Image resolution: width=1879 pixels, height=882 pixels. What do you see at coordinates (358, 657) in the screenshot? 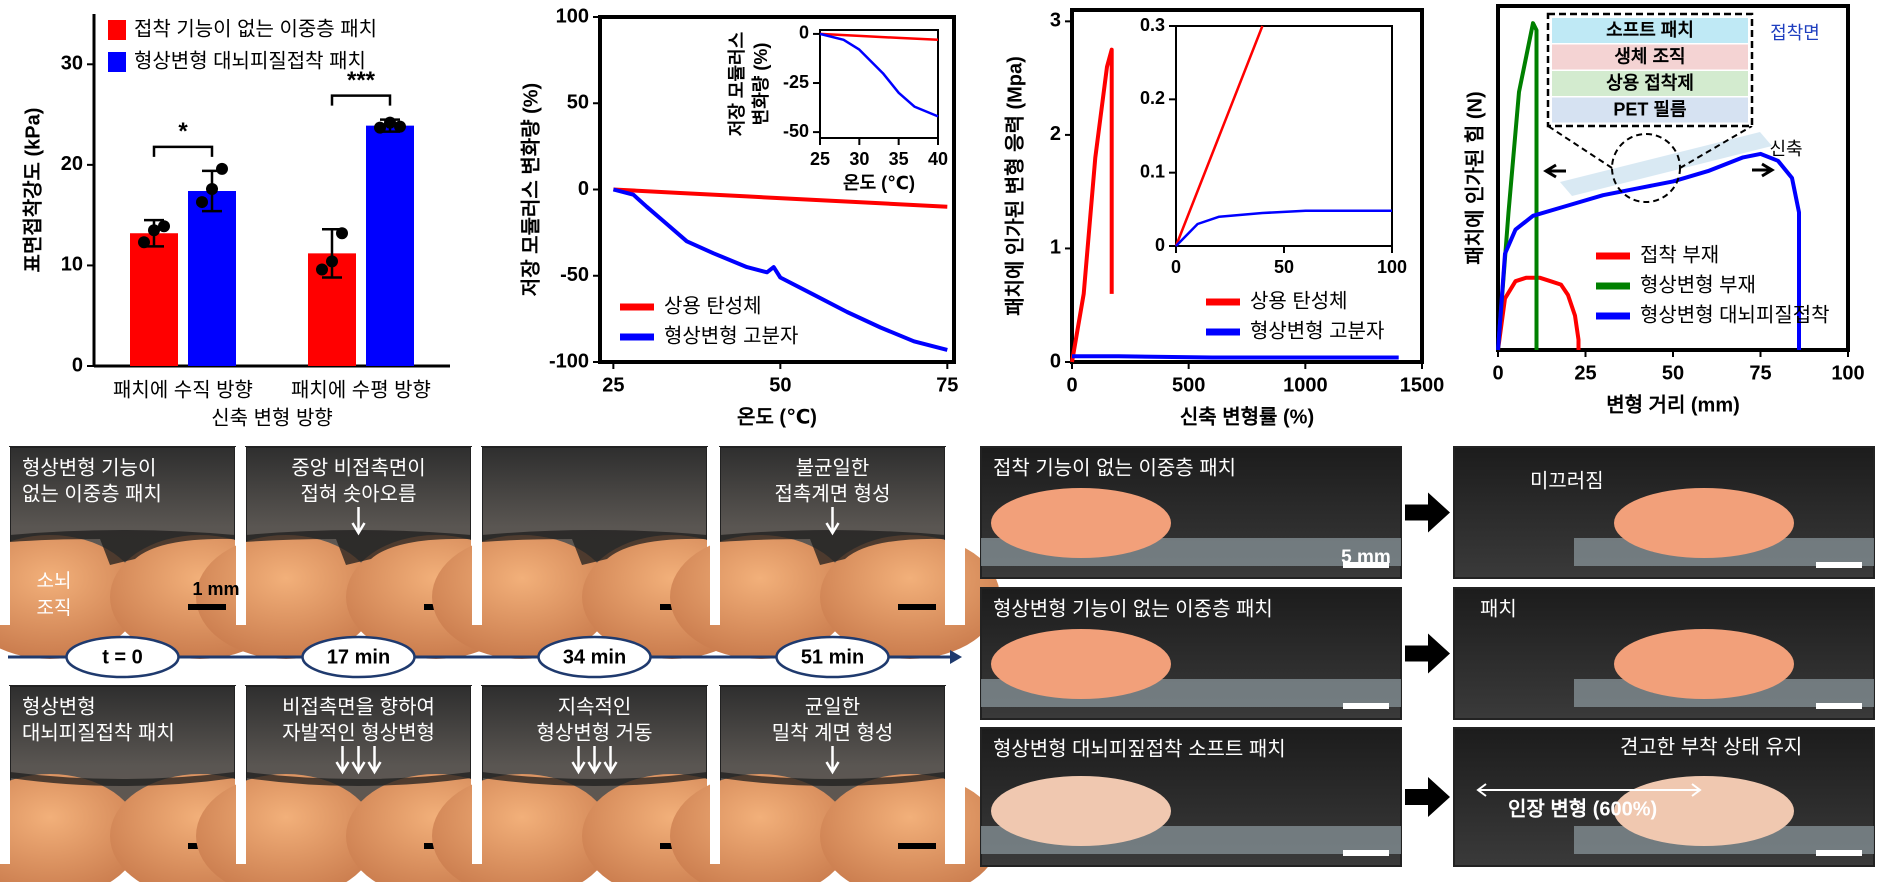
I see `time-badge` at bounding box center [358, 657].